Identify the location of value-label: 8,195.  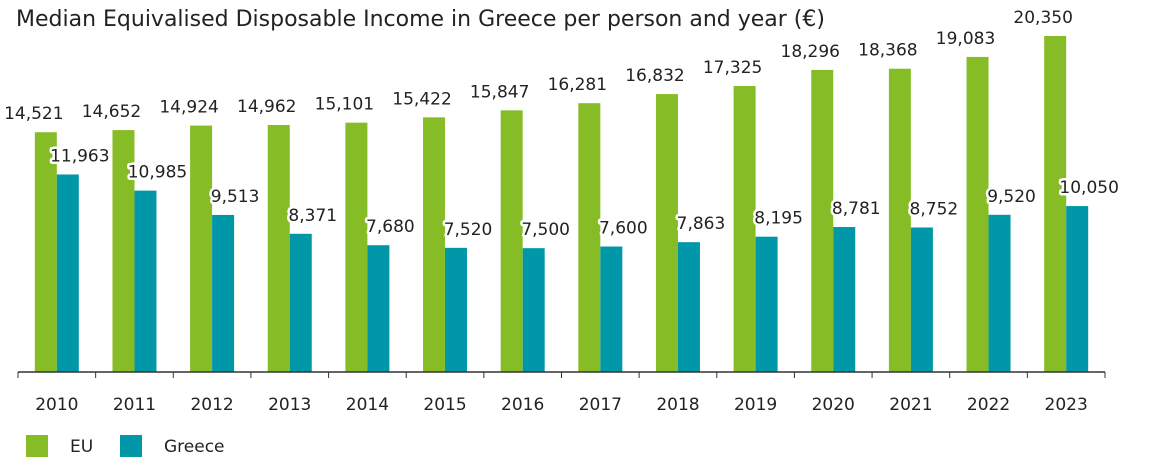
(778, 219).